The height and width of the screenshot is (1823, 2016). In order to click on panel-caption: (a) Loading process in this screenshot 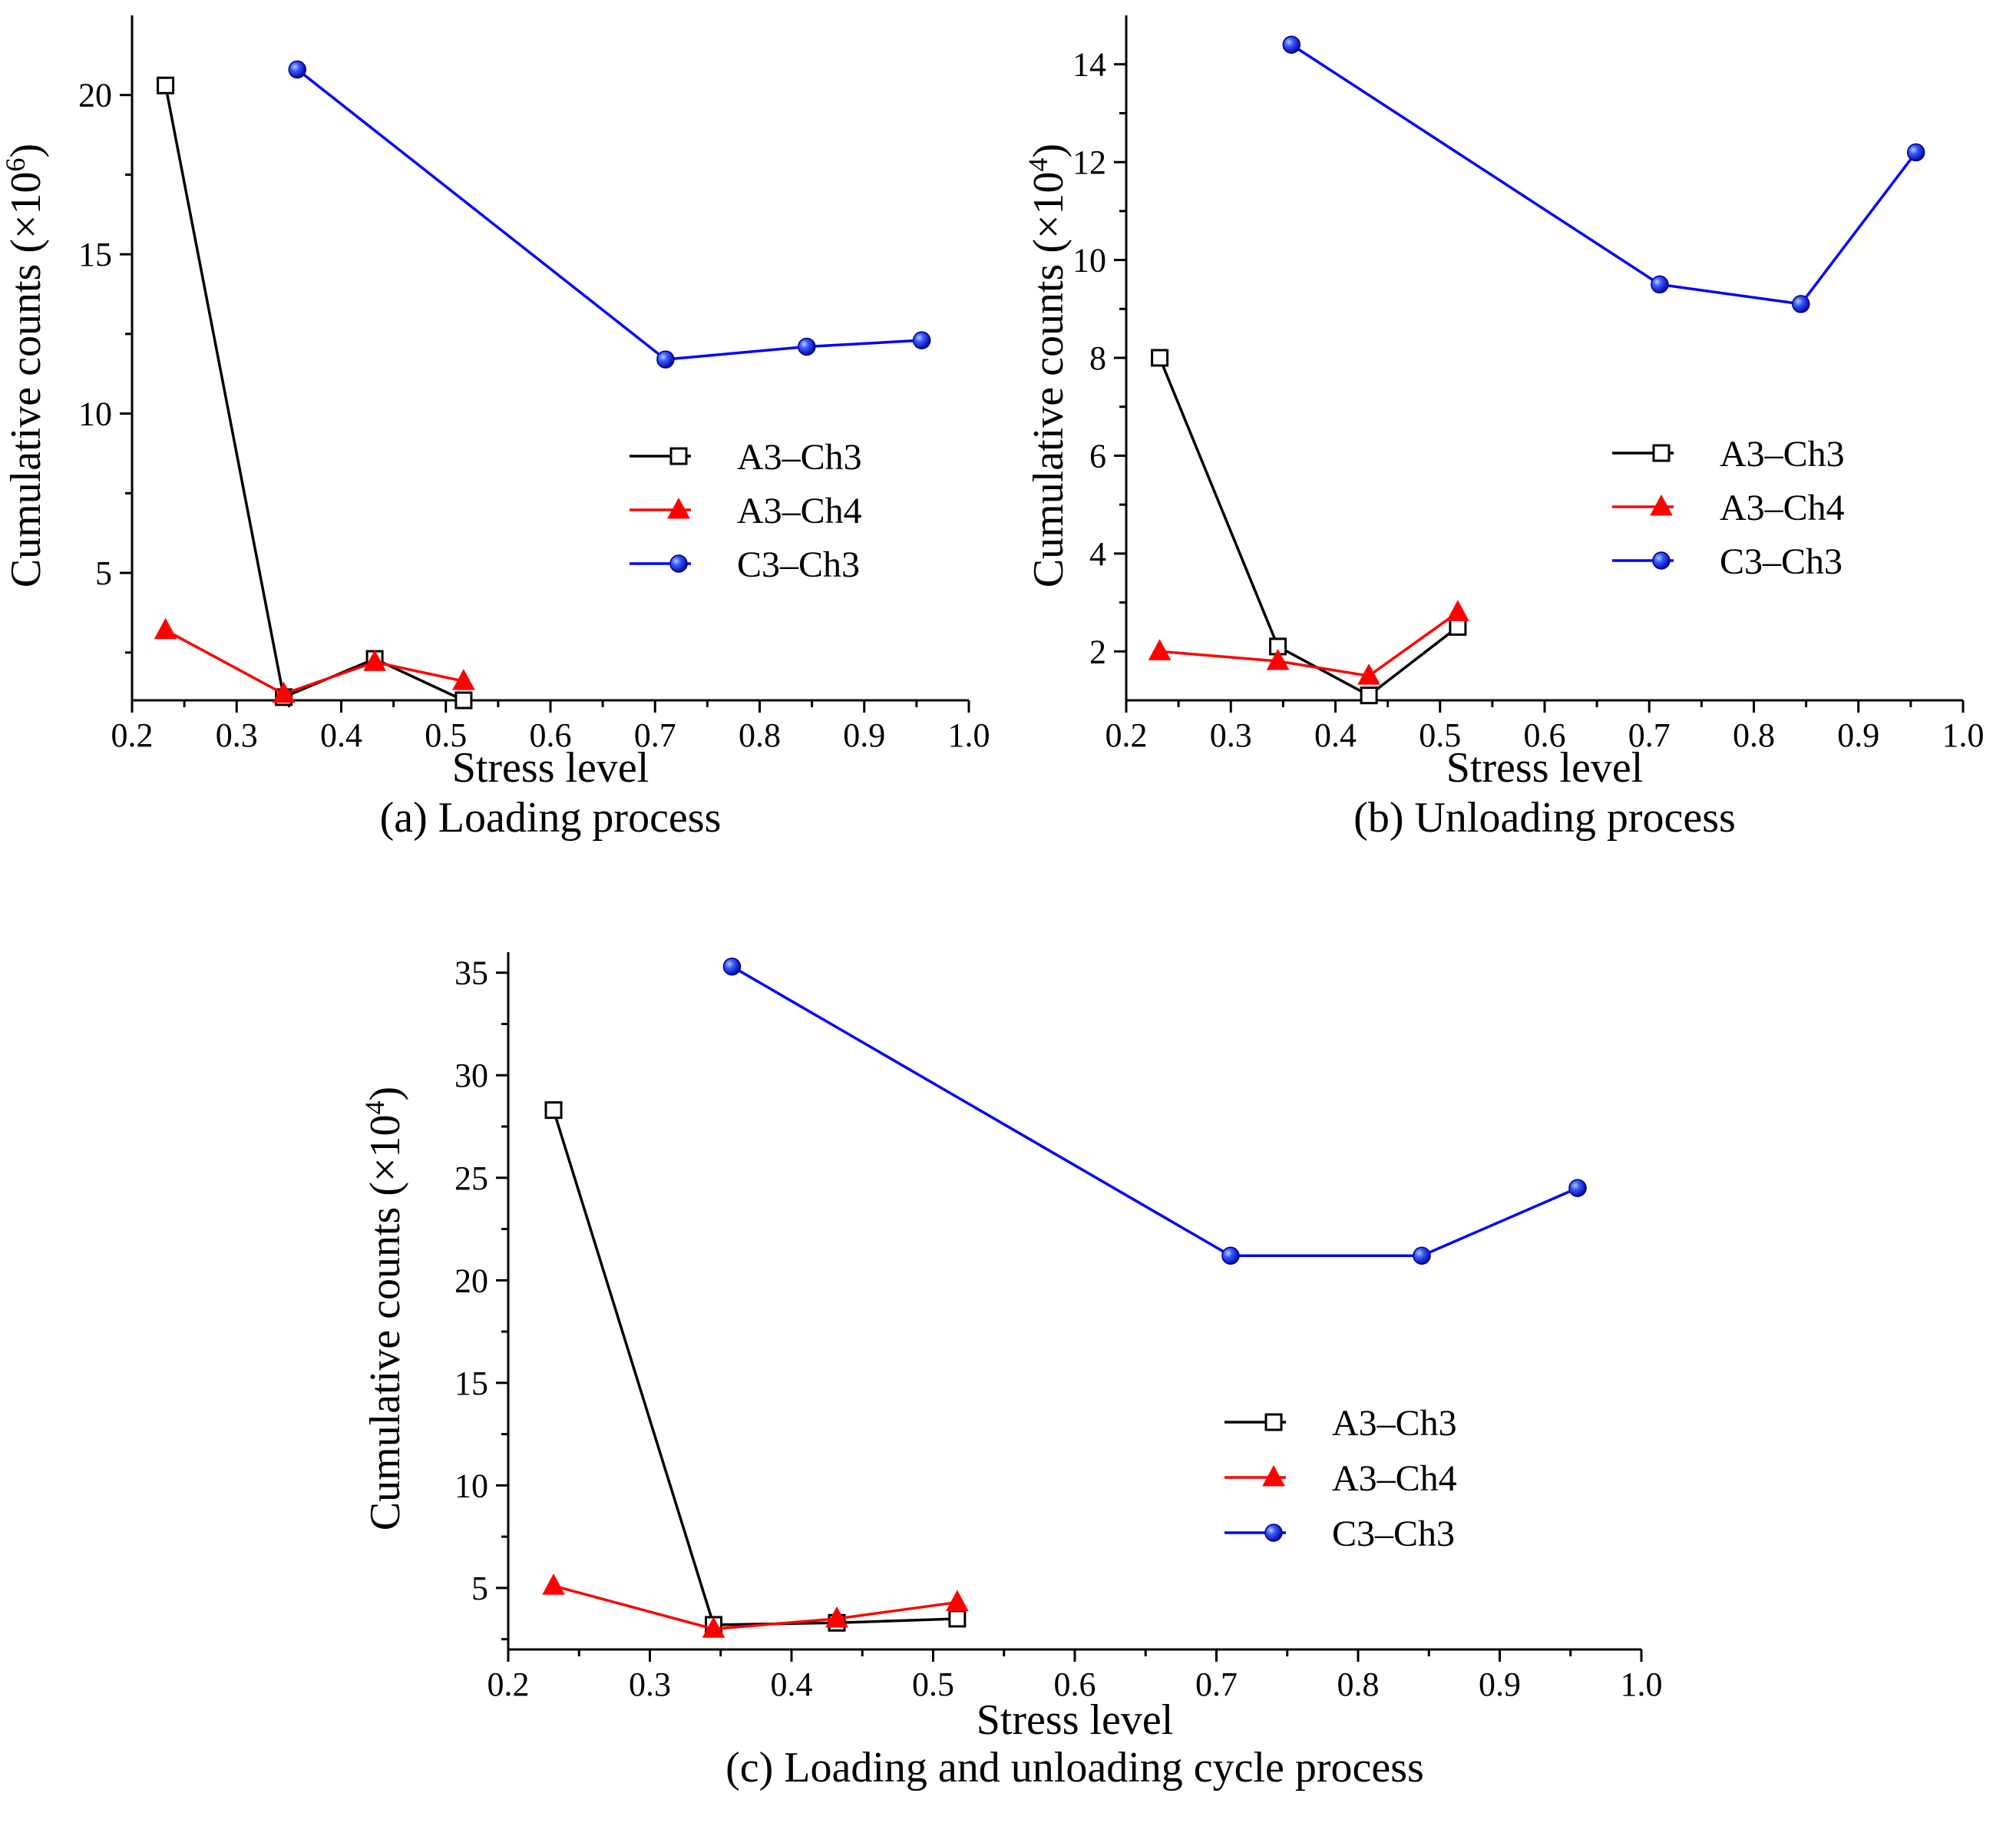, I will do `click(551, 818)`.